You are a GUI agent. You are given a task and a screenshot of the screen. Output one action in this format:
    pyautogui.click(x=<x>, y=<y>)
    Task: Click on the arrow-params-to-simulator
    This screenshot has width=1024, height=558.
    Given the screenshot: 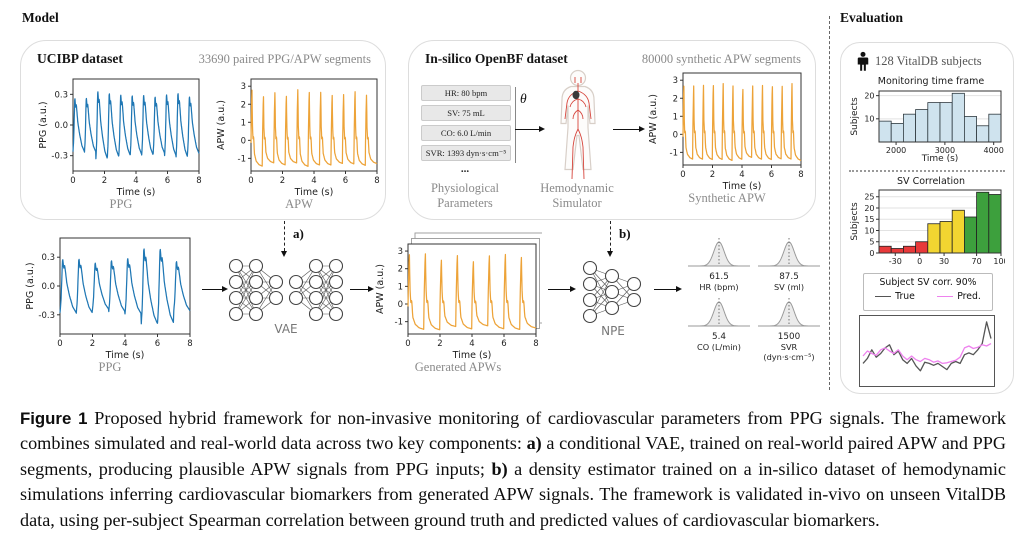 What is the action you would take?
    pyautogui.click(x=530, y=128)
    